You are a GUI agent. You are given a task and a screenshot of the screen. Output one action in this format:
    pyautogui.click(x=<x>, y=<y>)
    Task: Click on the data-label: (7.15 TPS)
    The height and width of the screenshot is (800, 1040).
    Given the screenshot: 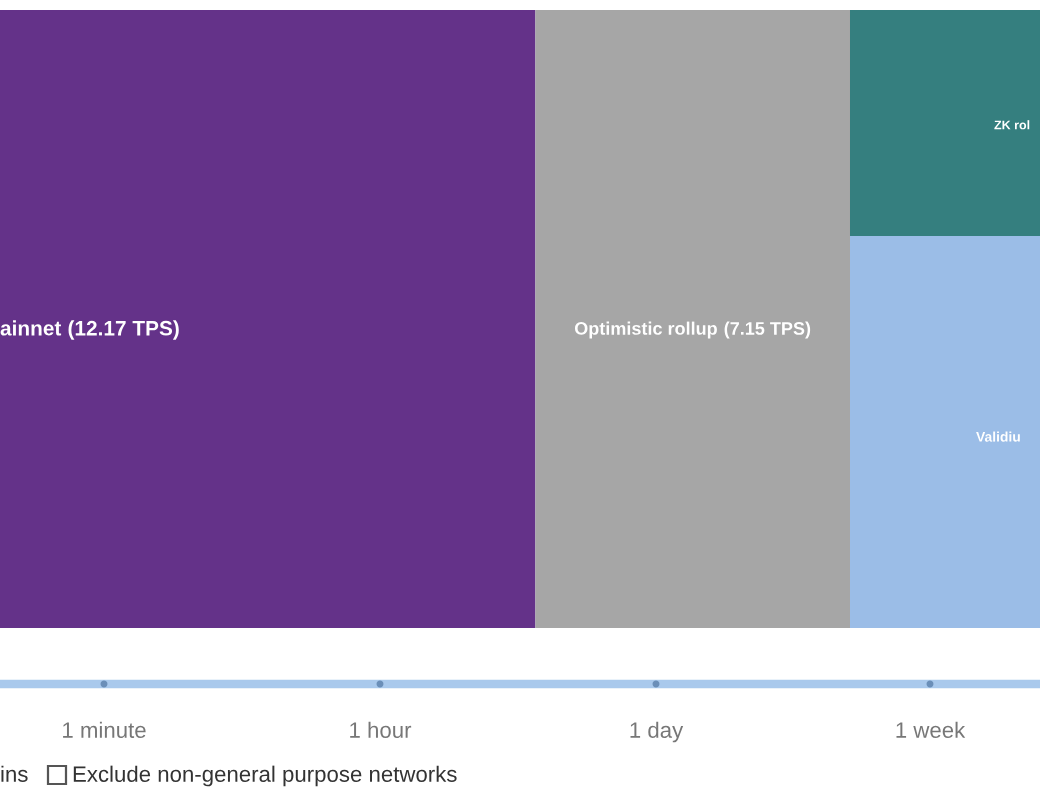 What is the action you would take?
    pyautogui.click(x=767, y=330)
    